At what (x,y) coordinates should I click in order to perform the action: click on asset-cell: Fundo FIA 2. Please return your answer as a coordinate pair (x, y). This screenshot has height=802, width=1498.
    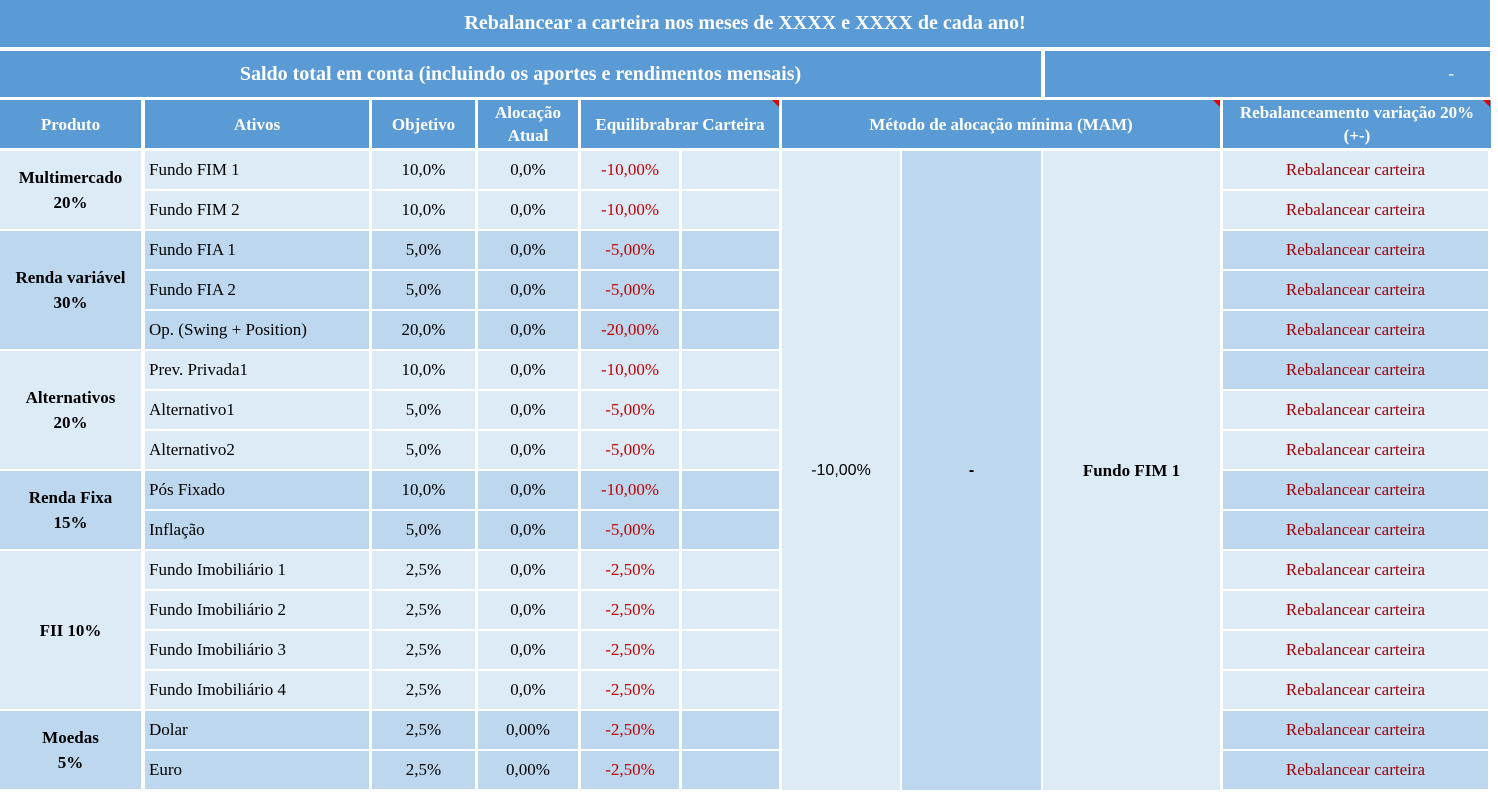
    Looking at the image, I should click on (257, 290).